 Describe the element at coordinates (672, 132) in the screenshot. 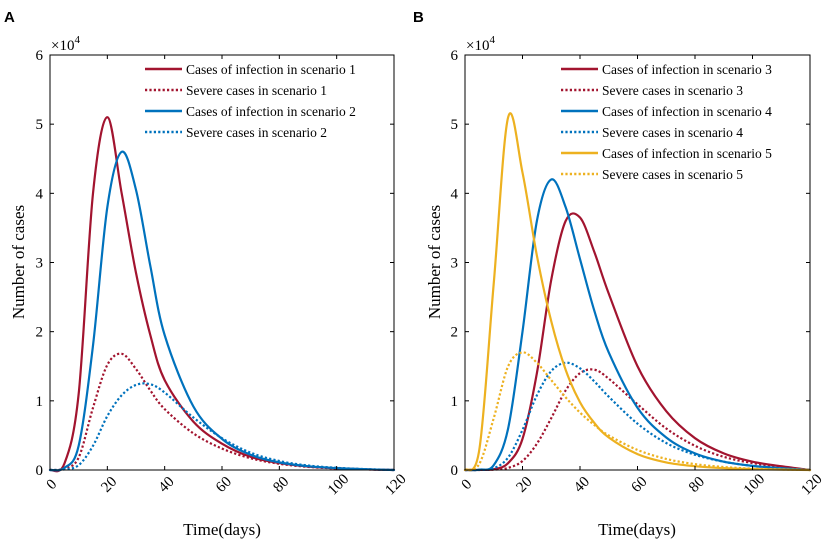

I see `legend-entry-label: Severe cases in scenario 4` at that location.